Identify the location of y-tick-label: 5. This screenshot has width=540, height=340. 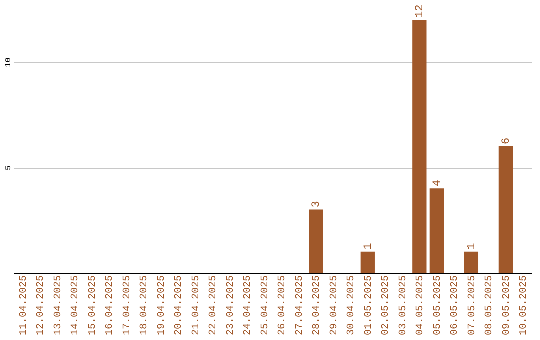
(9, 167).